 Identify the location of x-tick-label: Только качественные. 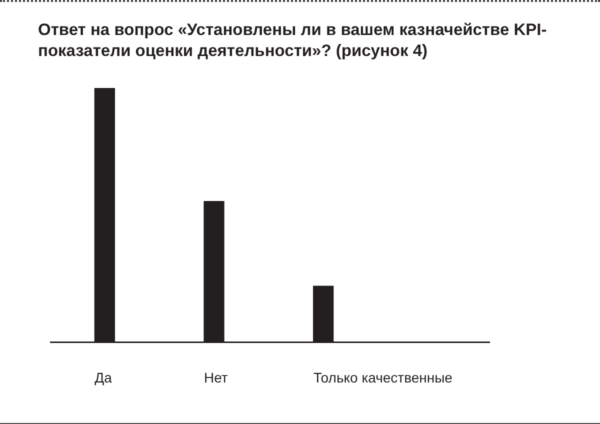
(383, 377).